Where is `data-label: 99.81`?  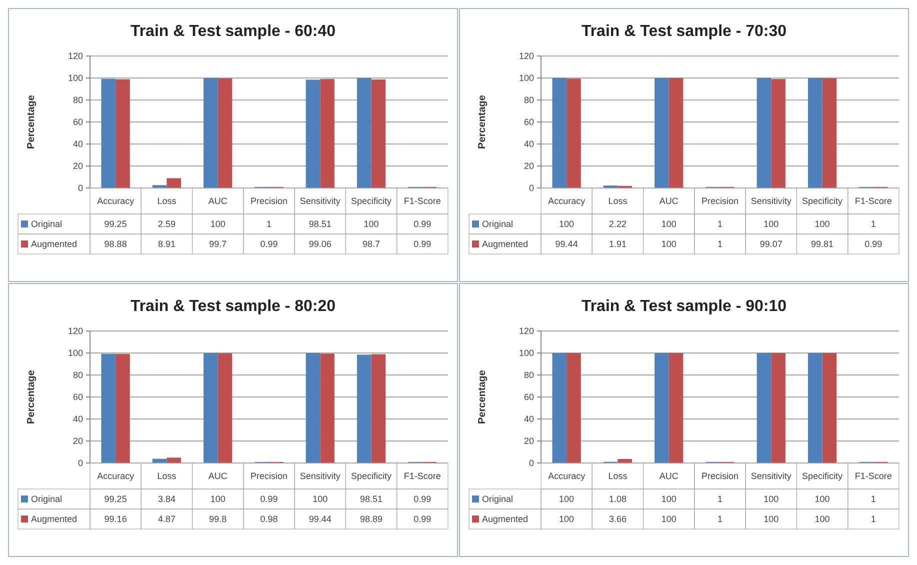
data-label: 99.81 is located at coordinates (822, 244).